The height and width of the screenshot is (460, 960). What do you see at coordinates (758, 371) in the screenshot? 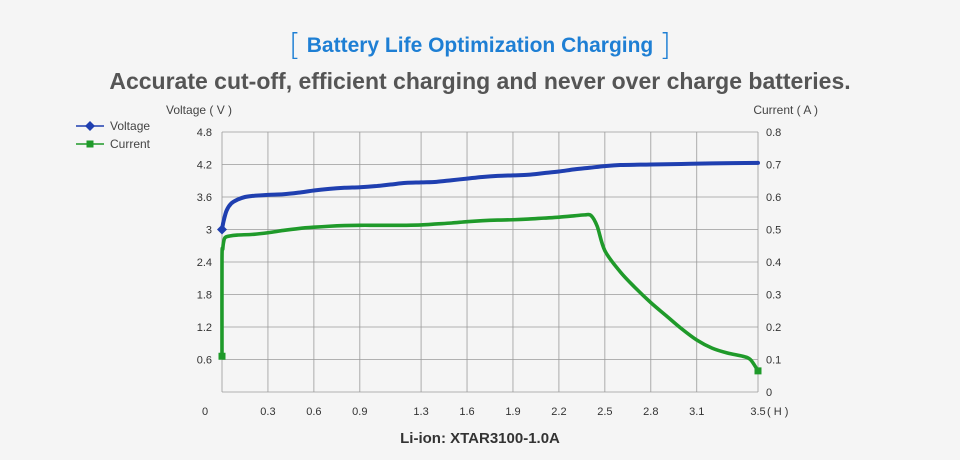
I see `current-end-marker` at bounding box center [758, 371].